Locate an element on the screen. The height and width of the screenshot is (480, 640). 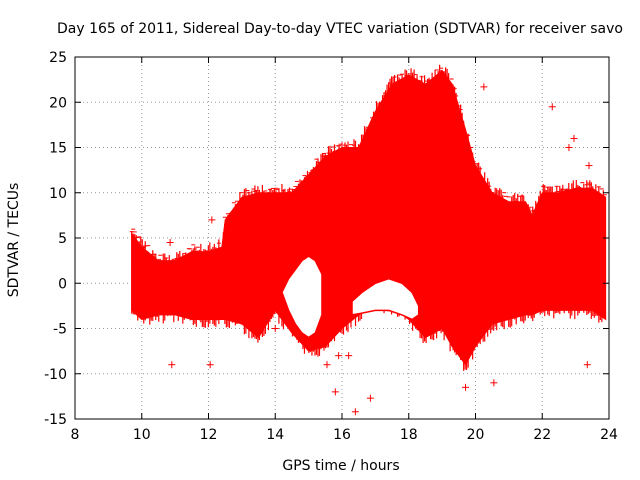
x-tick-label: 14 is located at coordinates (275, 435).